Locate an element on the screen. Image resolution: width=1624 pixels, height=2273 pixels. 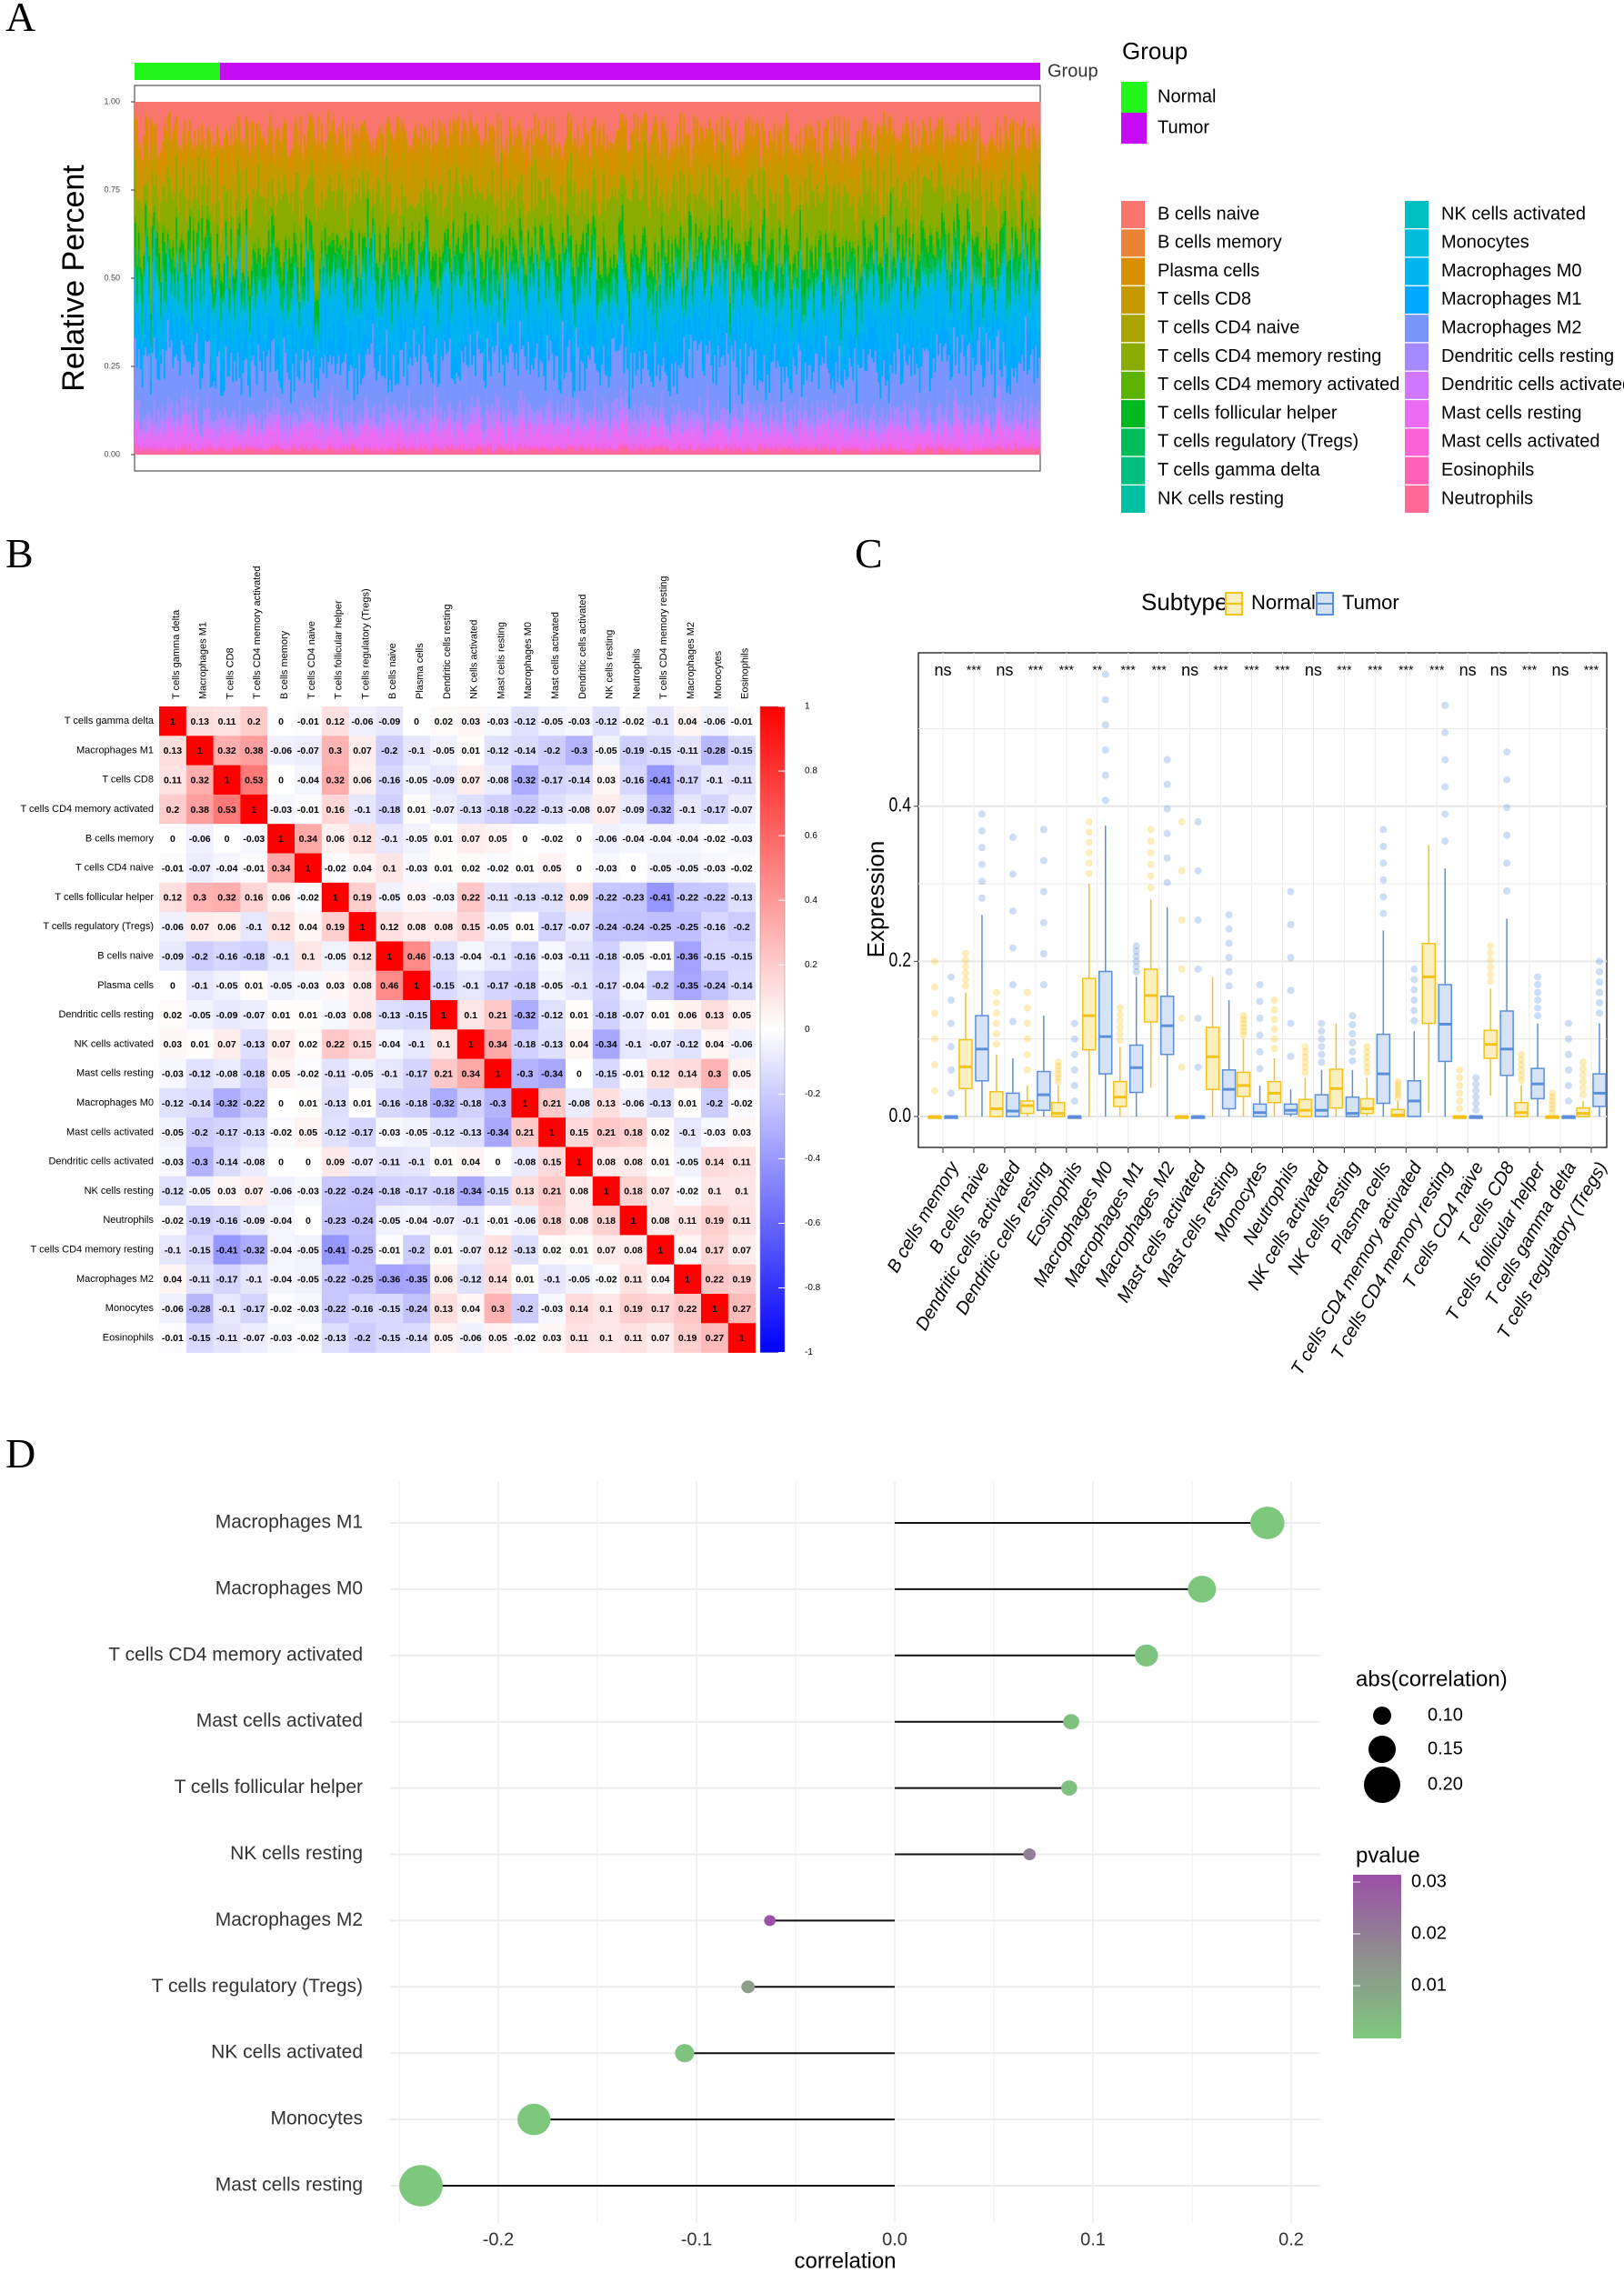
group-bar-tumor is located at coordinates (629, 71).